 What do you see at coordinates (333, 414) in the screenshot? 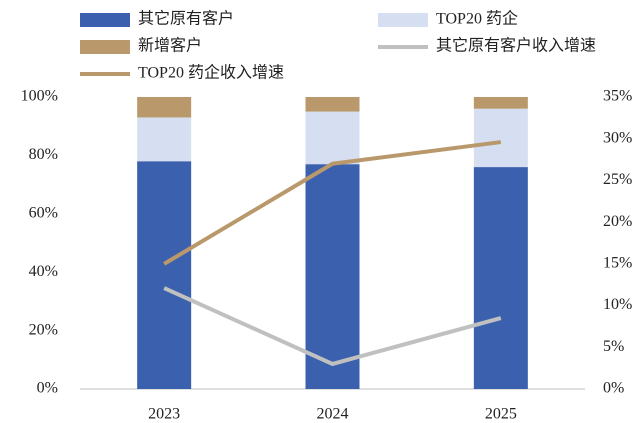
I see `x-tick-label: 2024` at bounding box center [333, 414].